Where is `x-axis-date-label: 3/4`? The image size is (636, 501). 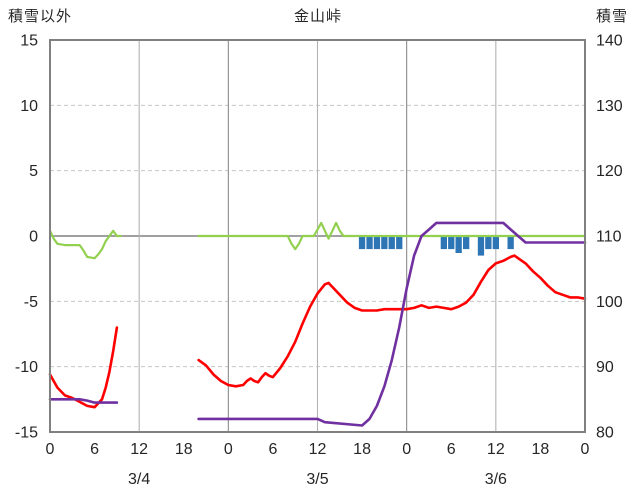
x-axis-date-label: 3/4 is located at coordinates (139, 479).